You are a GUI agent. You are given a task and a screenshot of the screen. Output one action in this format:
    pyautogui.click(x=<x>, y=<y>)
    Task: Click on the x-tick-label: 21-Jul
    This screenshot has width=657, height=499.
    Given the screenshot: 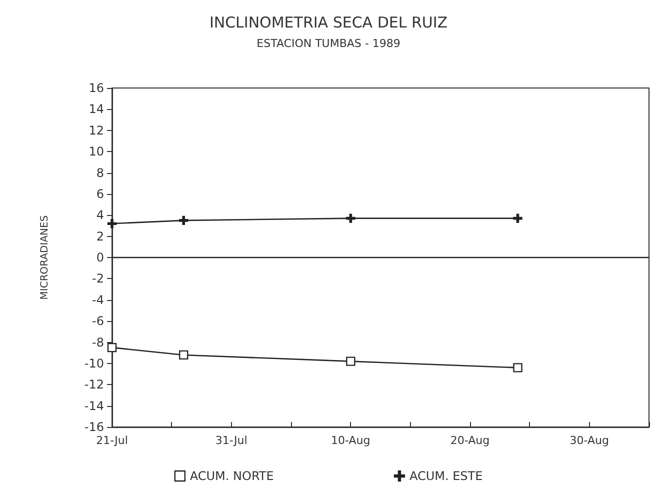 What is the action you would take?
    pyautogui.click(x=112, y=440)
    